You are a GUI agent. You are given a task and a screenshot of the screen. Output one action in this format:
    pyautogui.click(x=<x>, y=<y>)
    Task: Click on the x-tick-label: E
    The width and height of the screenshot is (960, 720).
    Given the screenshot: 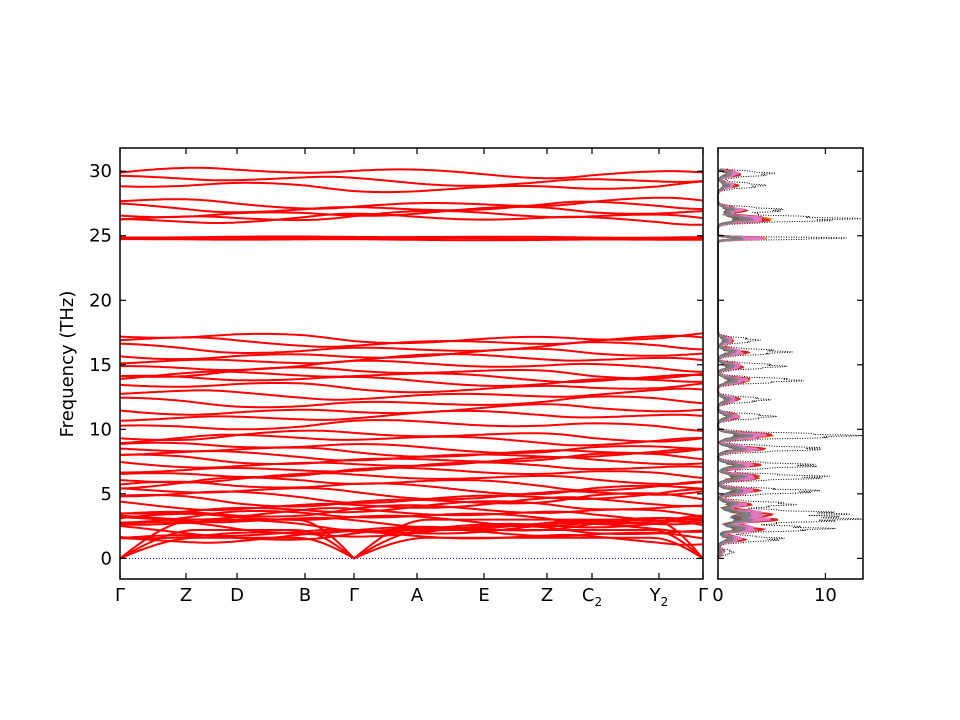 What is the action you would take?
    pyautogui.click(x=483, y=595)
    